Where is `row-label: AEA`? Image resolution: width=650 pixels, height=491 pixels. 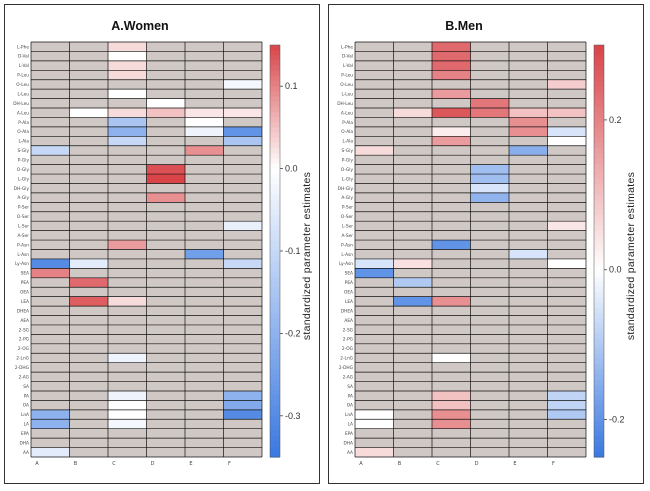 row-label: AEA is located at coordinates (24, 321).